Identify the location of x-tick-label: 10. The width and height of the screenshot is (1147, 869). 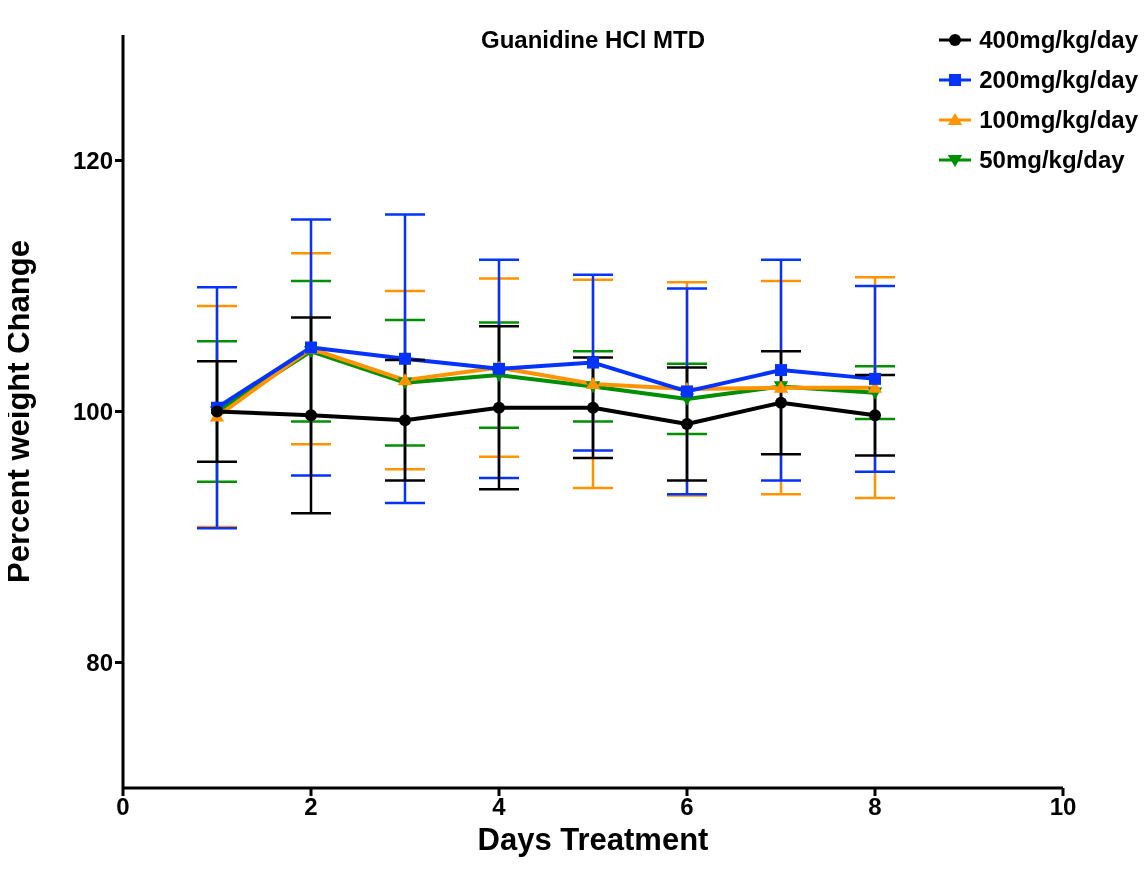
(1063, 807).